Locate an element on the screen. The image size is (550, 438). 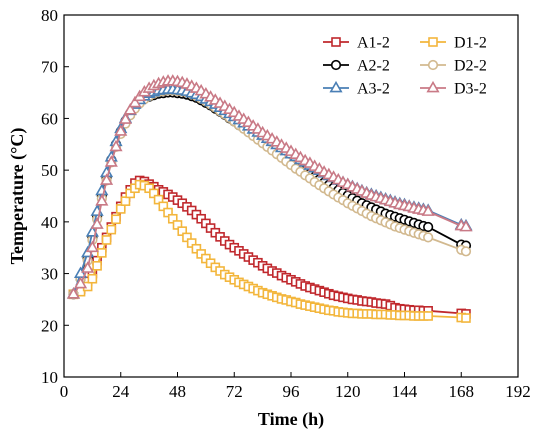
legend-item-a2-2: A2-2 is located at coordinates (356, 66).